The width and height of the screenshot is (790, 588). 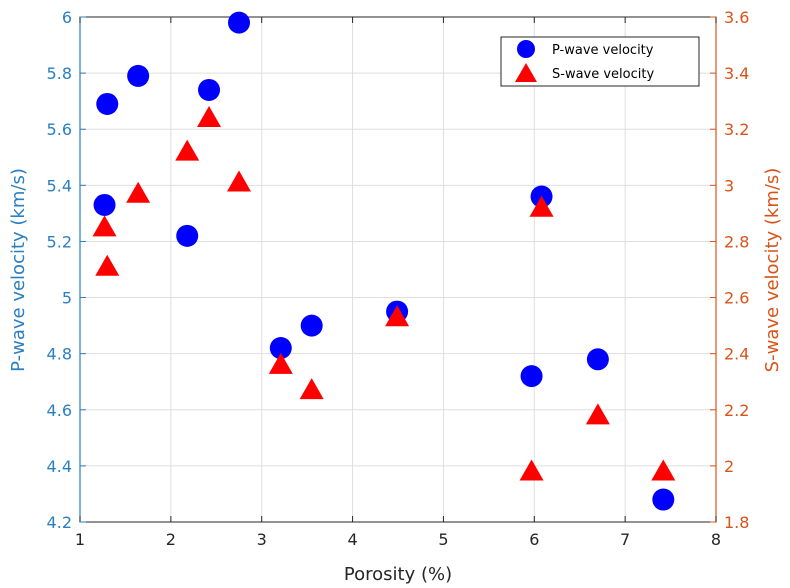 I want to click on right-y-tick-label: 2.8, so click(x=736, y=241).